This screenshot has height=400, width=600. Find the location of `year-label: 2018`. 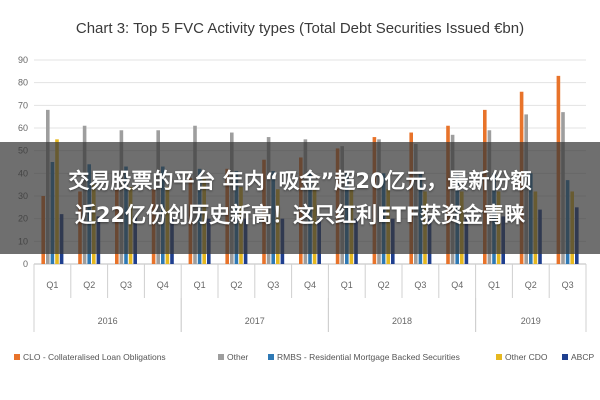

year-label: 2018 is located at coordinates (402, 321).